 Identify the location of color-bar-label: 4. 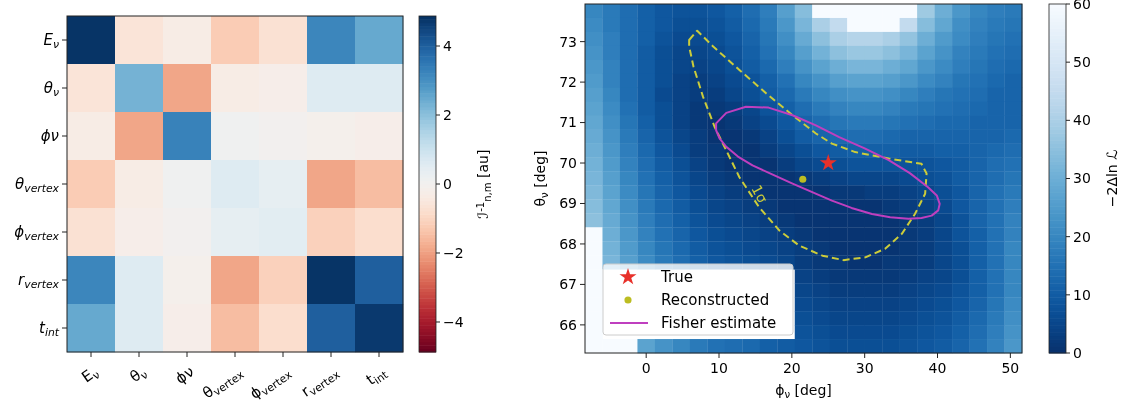
(447, 45).